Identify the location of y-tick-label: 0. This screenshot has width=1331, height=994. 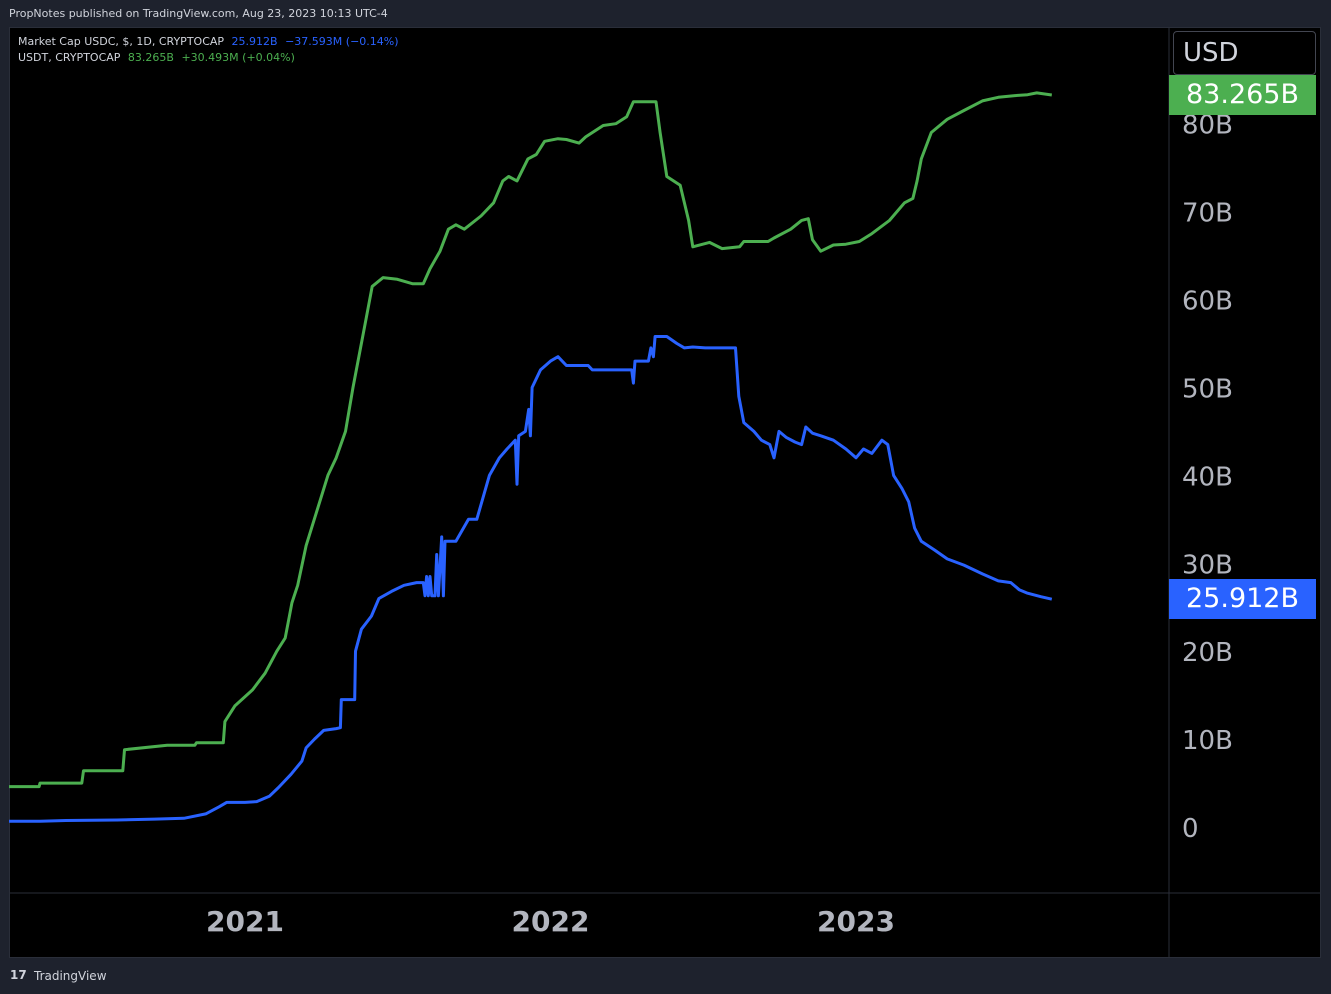
(1190, 829).